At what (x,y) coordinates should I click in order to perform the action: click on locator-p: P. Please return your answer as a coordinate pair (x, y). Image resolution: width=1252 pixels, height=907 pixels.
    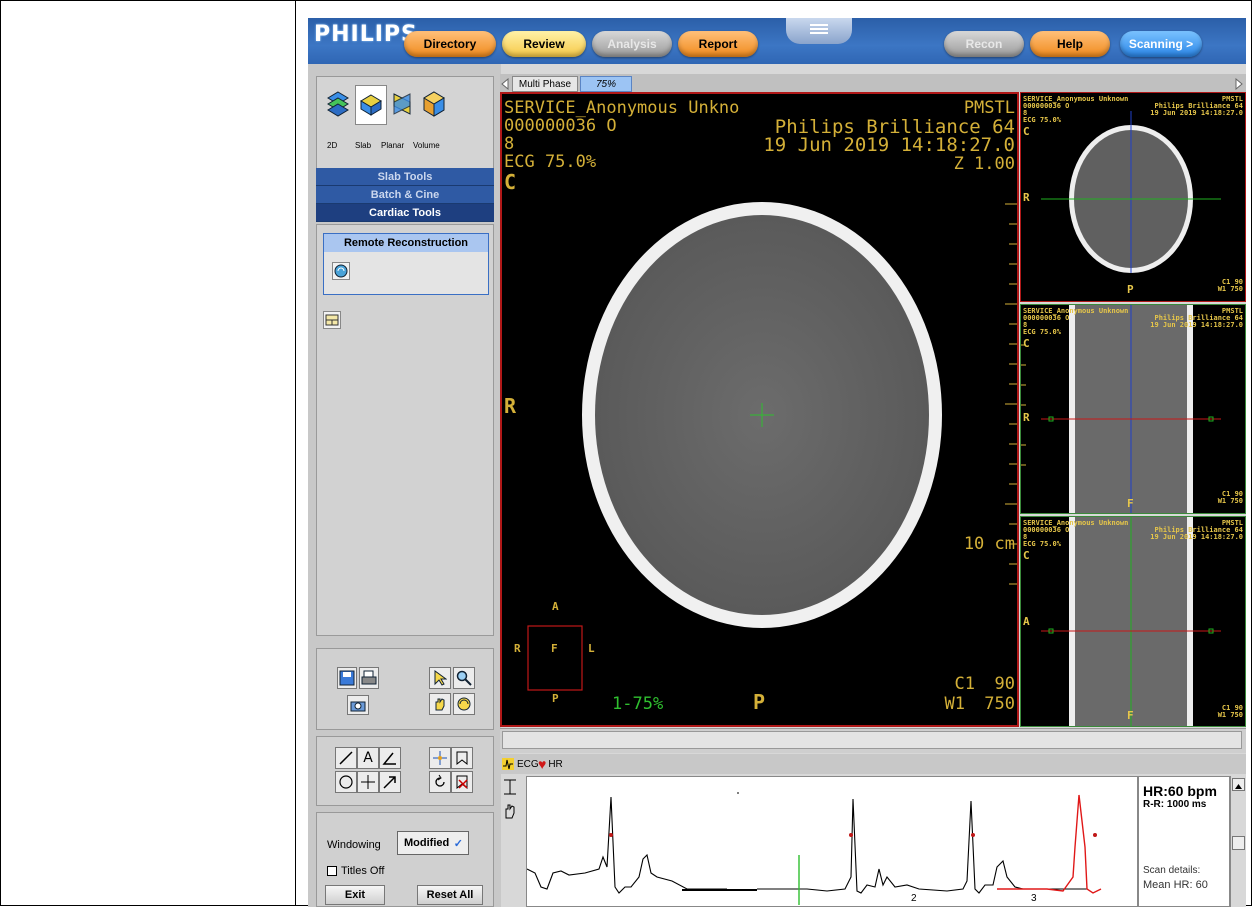
    Looking at the image, I should click on (555, 698).